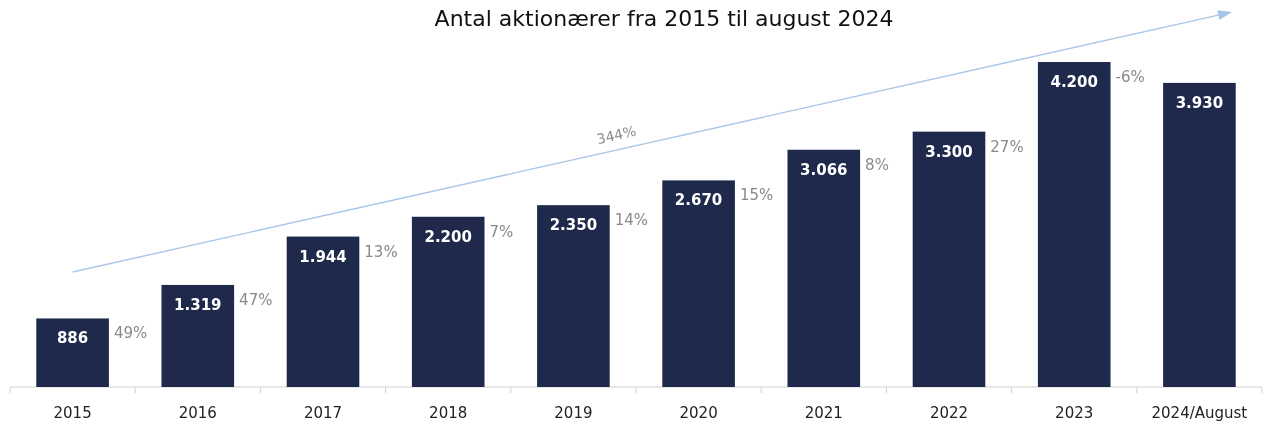 This screenshot has height=422, width=1268. Describe the element at coordinates (1199, 102) in the screenshot. I see `data-label: 3.930` at that location.